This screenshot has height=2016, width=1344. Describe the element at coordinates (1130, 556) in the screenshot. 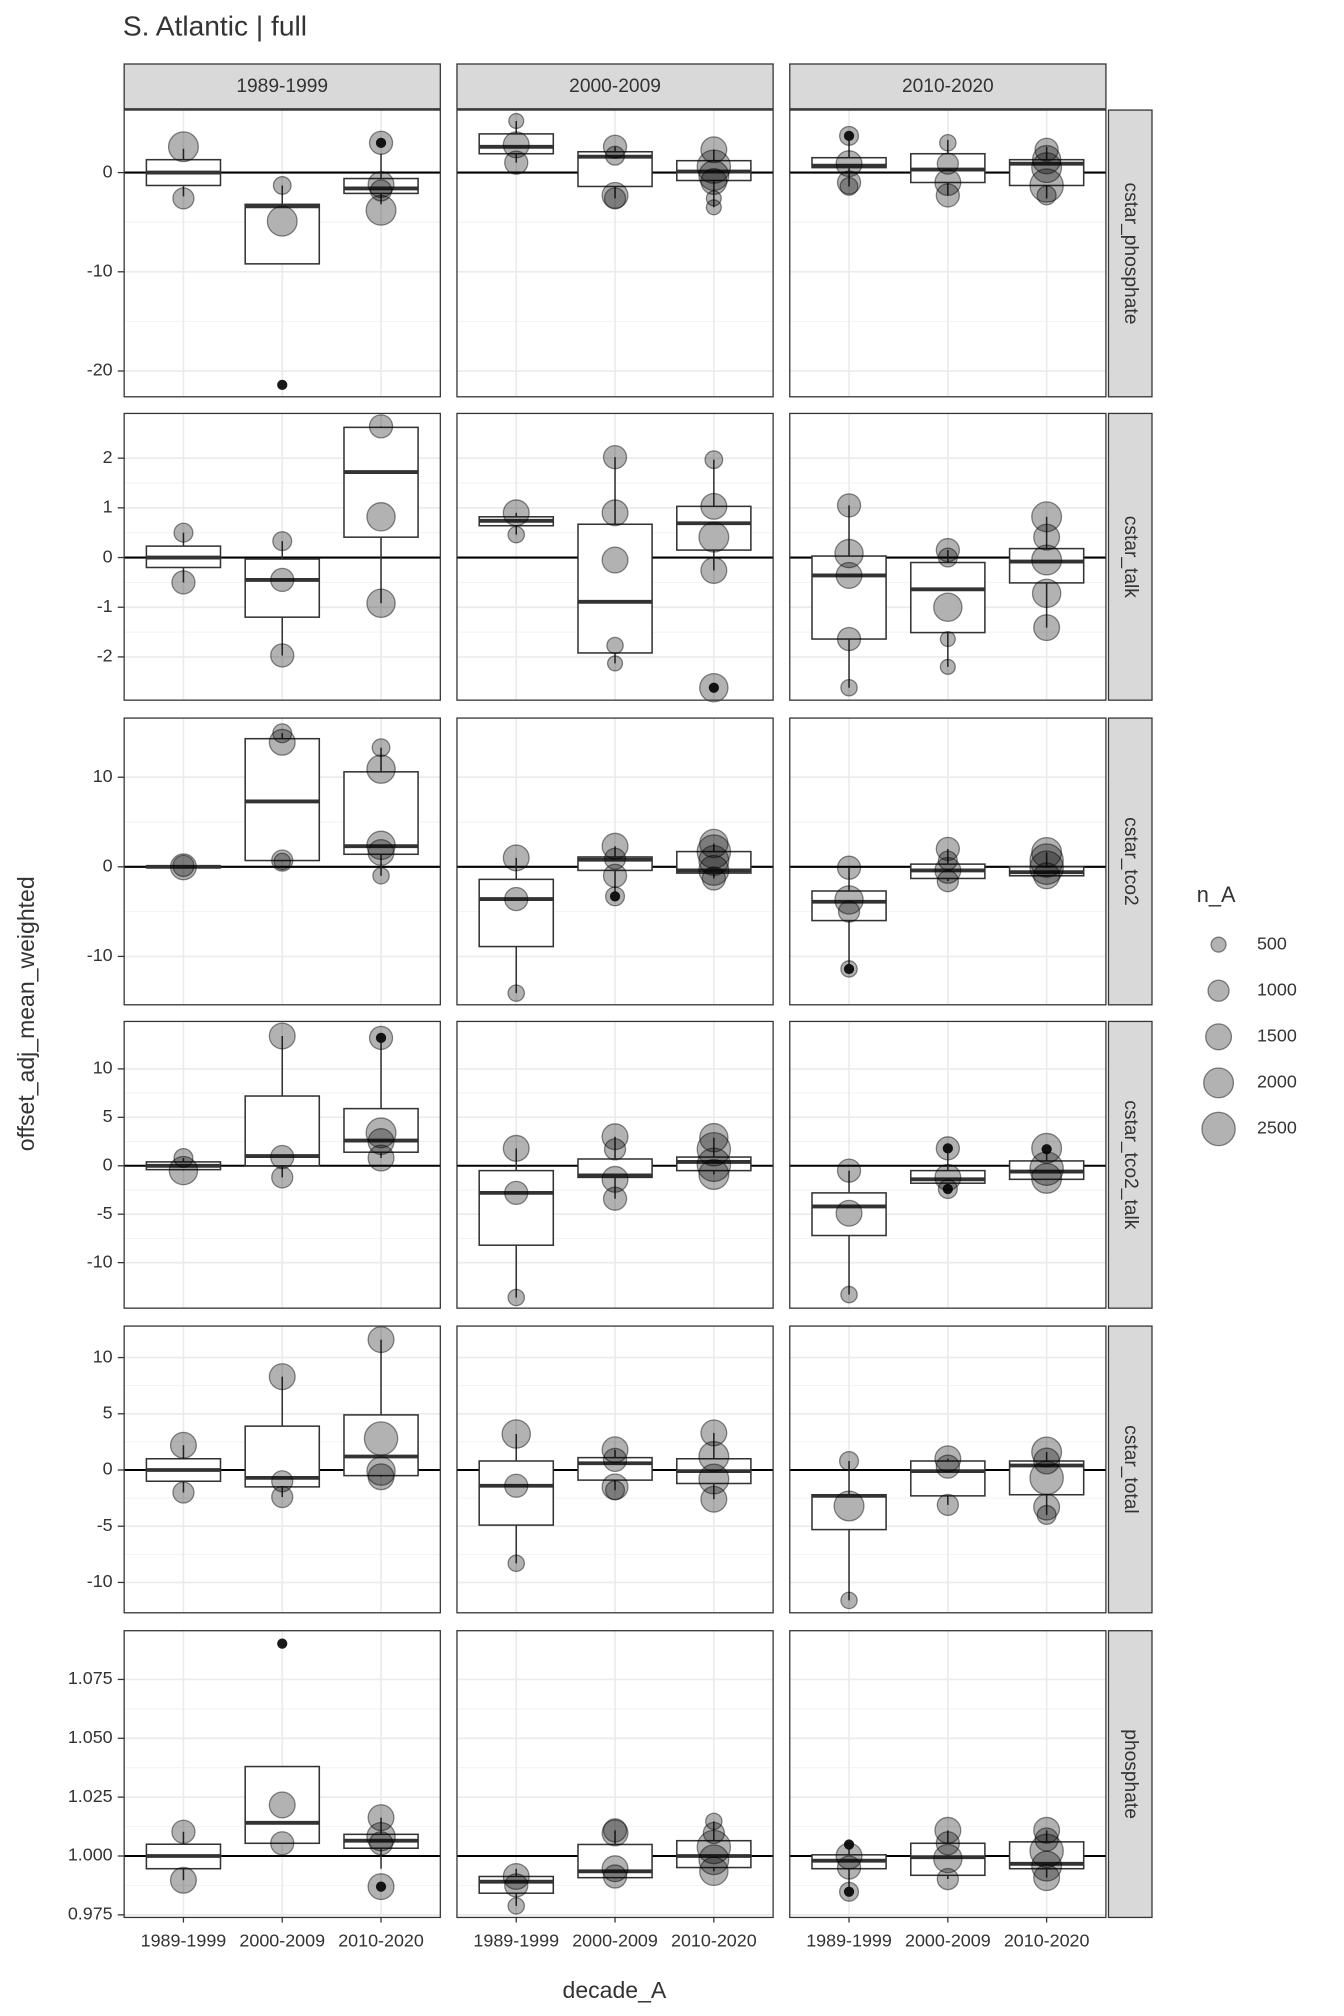

I see `row-strip` at that location.